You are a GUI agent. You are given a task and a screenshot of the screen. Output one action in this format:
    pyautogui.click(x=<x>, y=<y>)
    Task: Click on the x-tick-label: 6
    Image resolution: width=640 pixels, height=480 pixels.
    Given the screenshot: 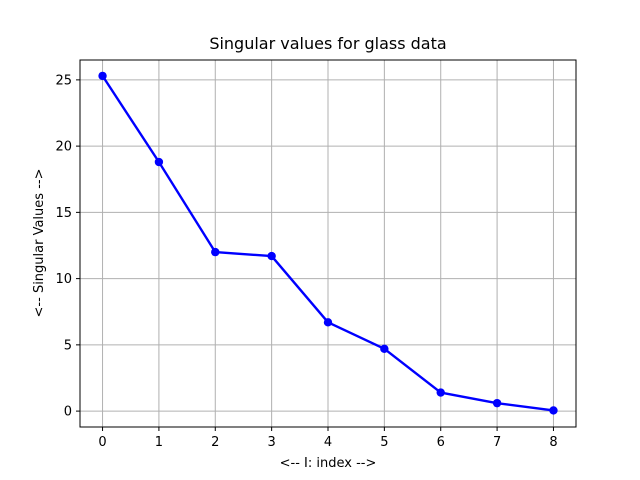 What is the action you would take?
    pyautogui.click(x=441, y=442)
    